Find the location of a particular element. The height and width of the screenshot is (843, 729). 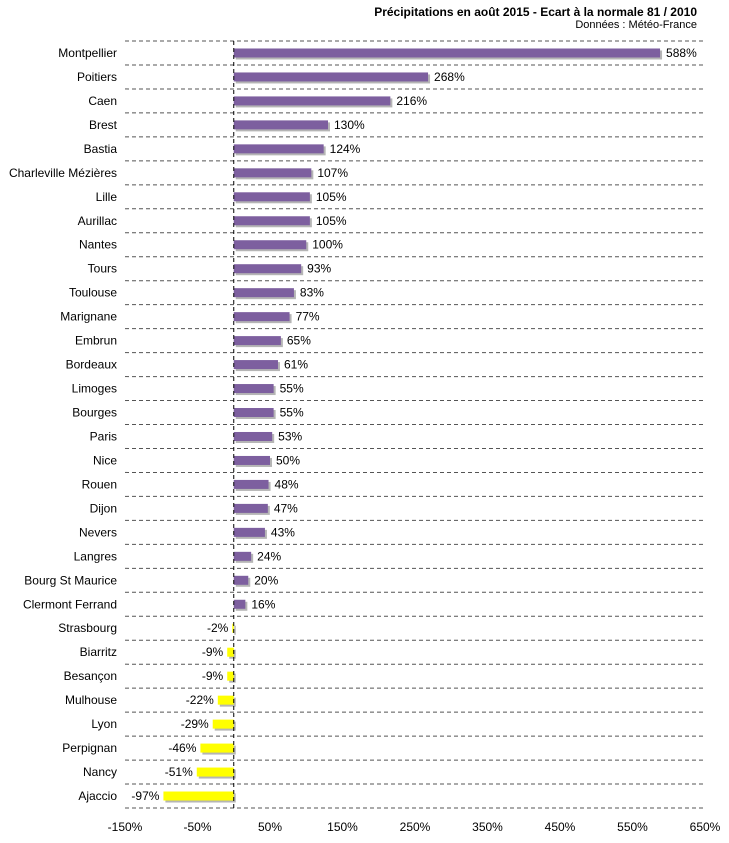

value-label: -2% is located at coordinates (218, 628).